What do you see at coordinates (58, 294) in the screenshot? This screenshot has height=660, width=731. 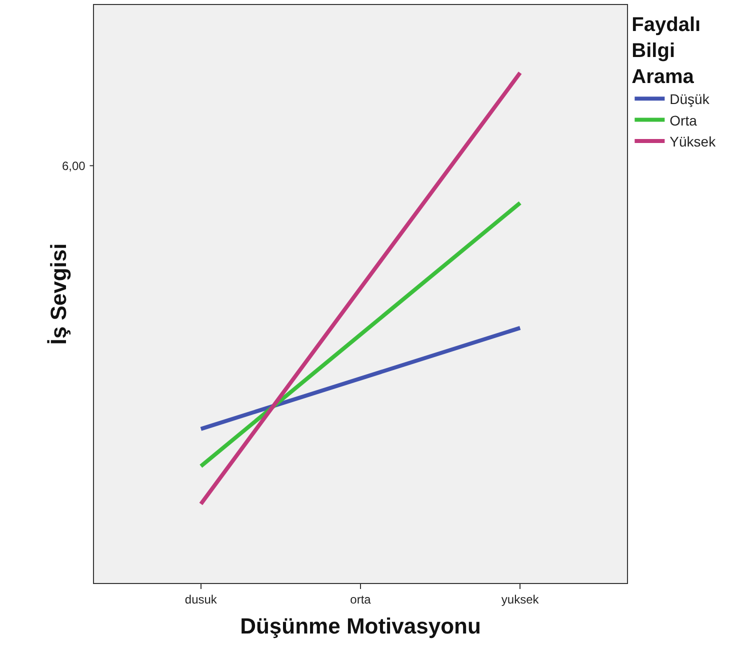 I see `y-axis-title: İş Sevgisi` at bounding box center [58, 294].